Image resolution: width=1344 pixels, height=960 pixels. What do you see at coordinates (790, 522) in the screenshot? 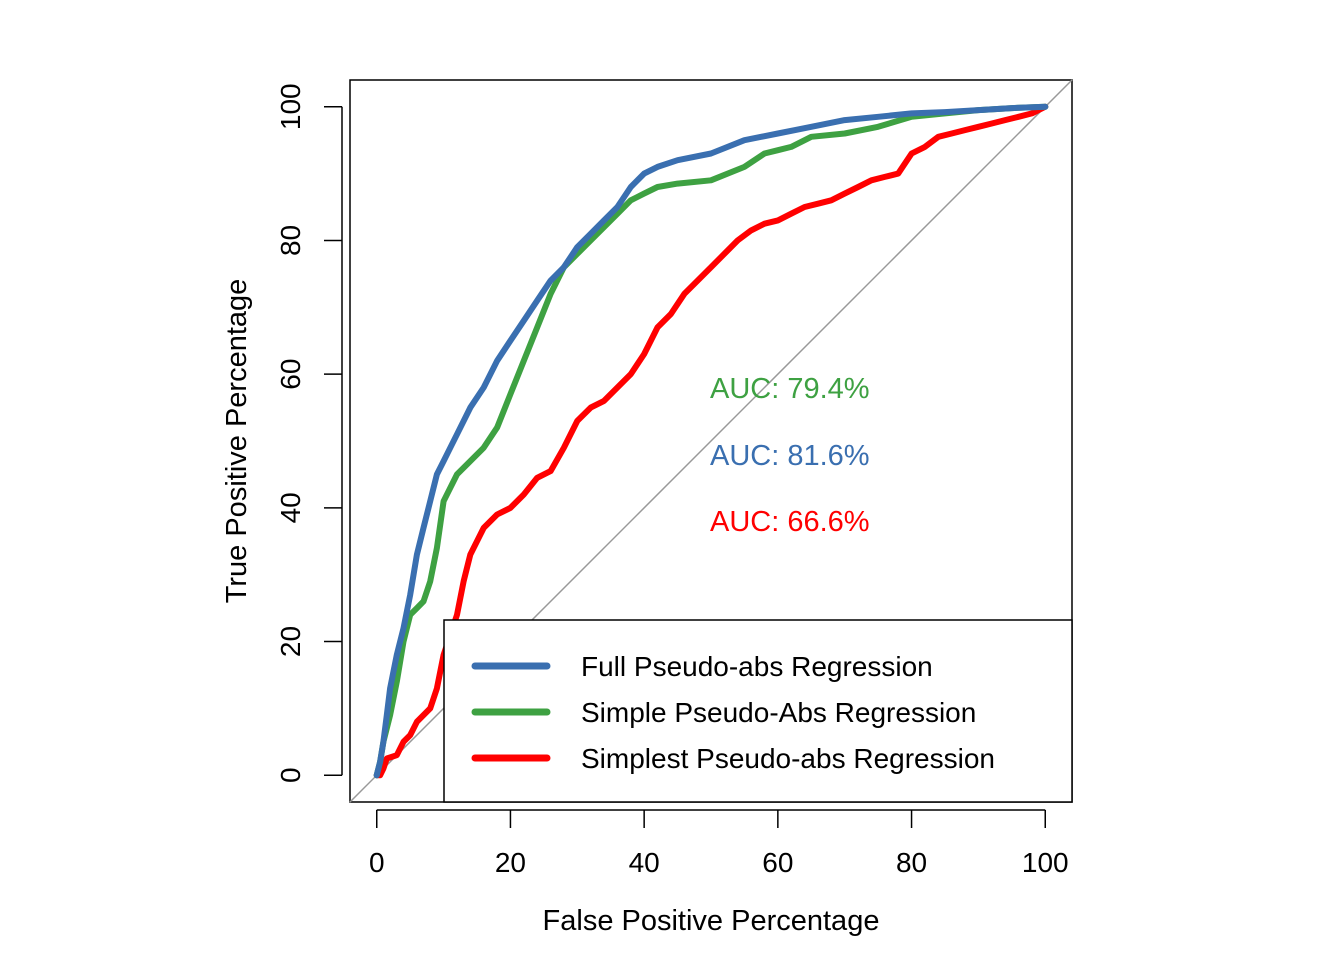
I see `auc-label-simplest: AUC: 66.6%` at bounding box center [790, 522].